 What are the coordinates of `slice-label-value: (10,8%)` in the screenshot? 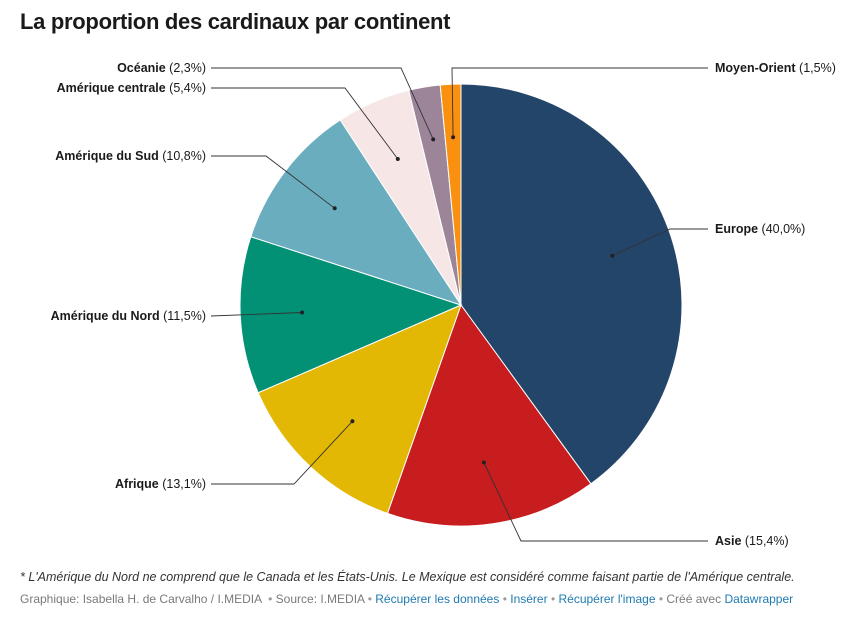 It's located at (182, 156).